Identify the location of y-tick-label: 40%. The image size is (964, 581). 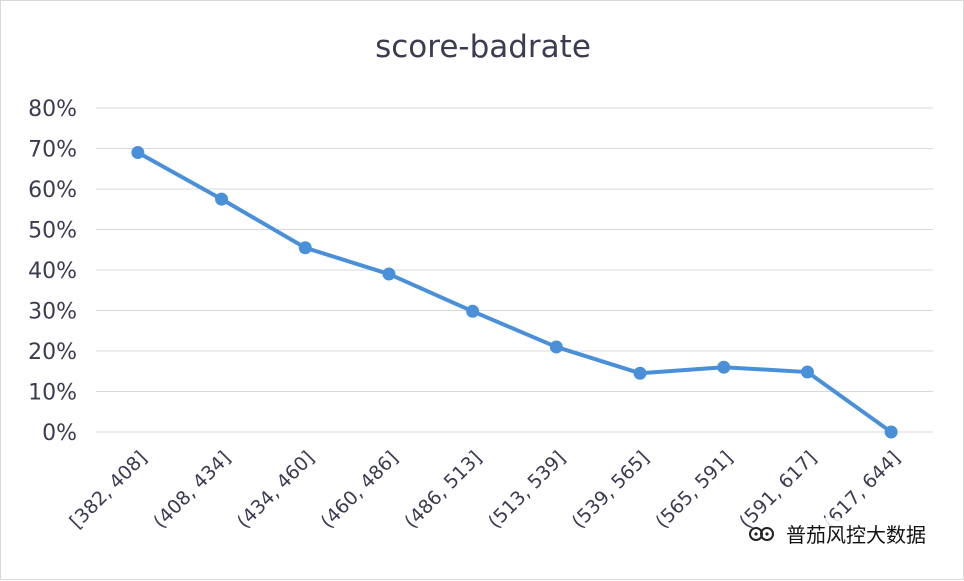
(52, 271).